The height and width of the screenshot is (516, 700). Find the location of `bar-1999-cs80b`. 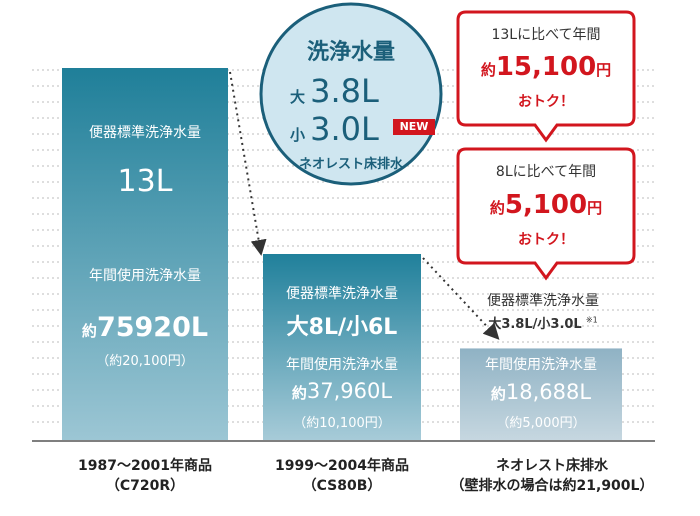

bar-1999-cs80b is located at coordinates (342, 347).